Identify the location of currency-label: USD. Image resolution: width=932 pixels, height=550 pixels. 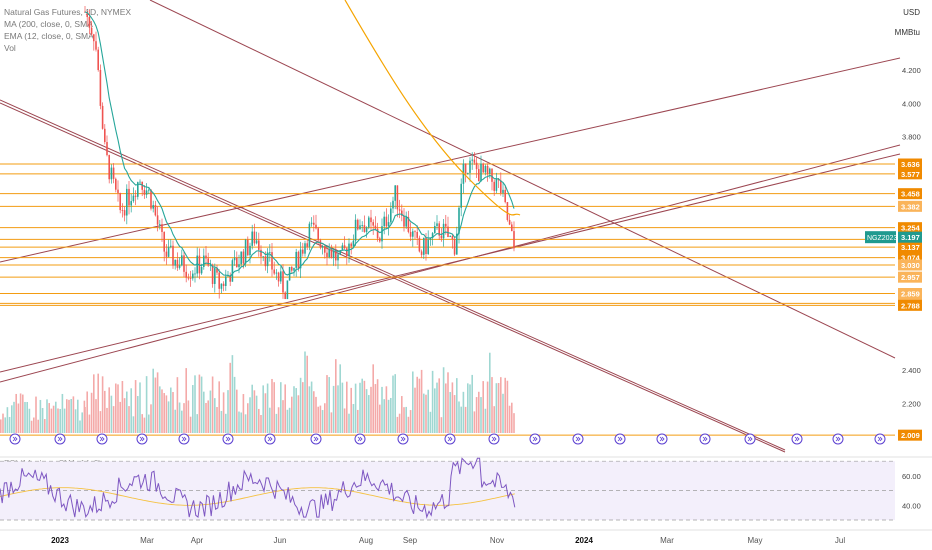
(911, 12).